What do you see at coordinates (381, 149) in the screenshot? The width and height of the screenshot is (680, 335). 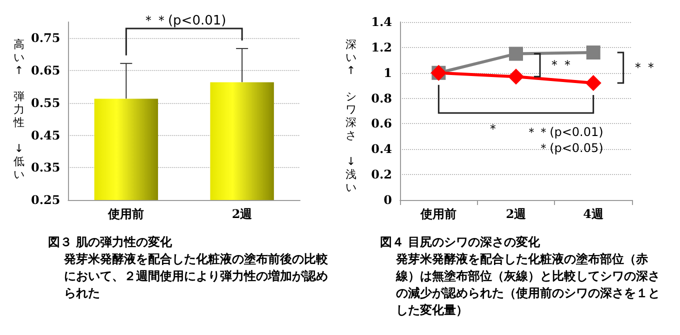 I see `y-tick-label: 0.4` at bounding box center [381, 149].